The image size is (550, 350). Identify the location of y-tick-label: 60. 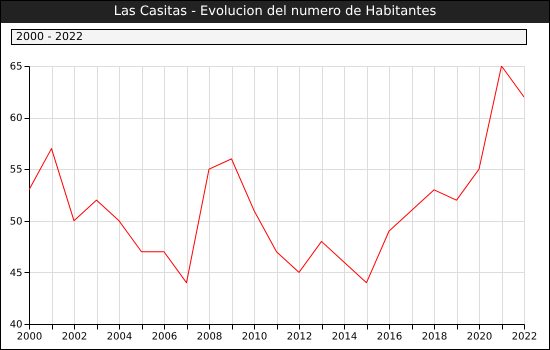
(16, 118).